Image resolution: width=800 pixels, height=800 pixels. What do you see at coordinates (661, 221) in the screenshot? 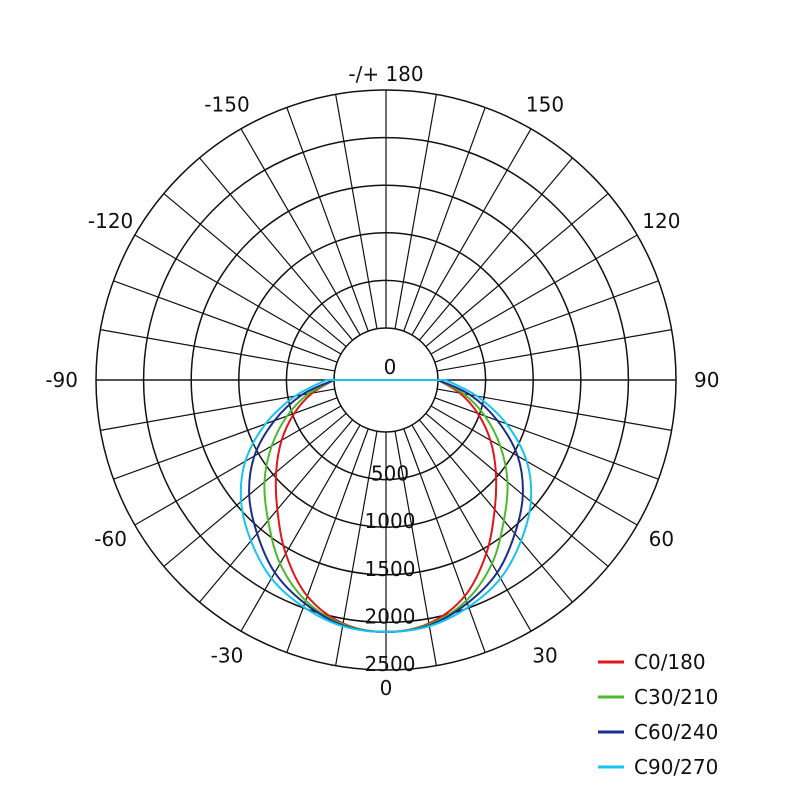
I see `angle-label-120: 120` at bounding box center [661, 221].